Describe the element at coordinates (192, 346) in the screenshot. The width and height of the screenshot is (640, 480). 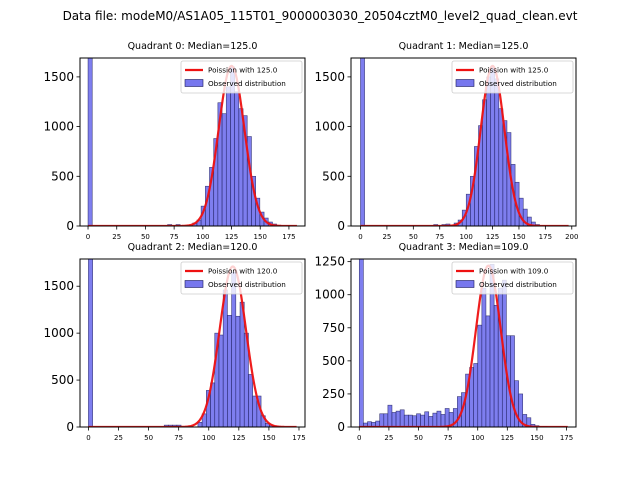
I see `poisson-curve` at that location.